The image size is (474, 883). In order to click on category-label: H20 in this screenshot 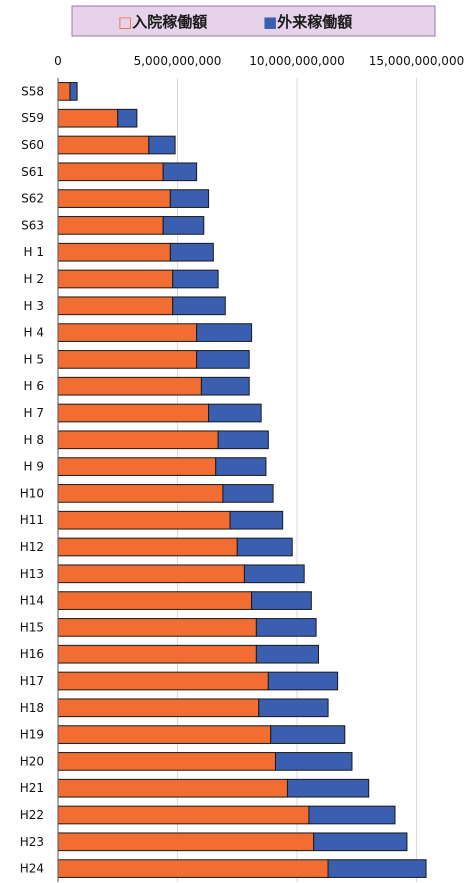, I will do `click(32, 761)`.